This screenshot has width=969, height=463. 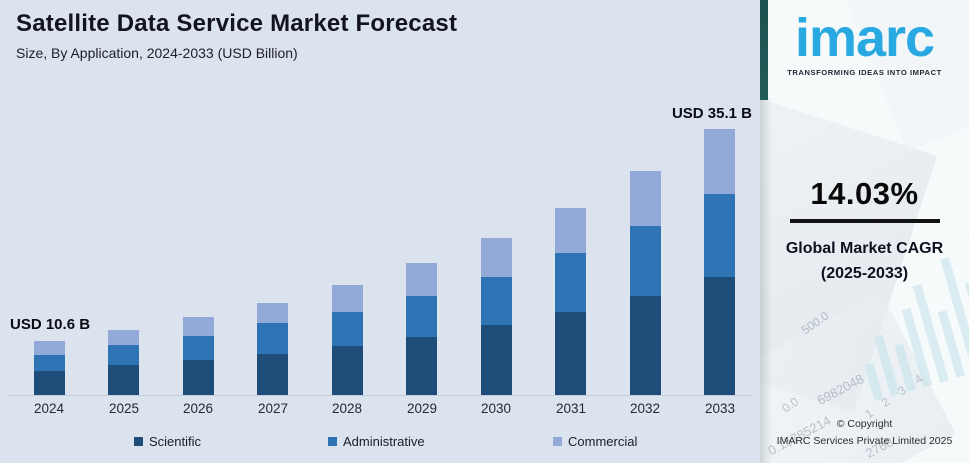 I want to click on legend-item-commercial: Commercial, so click(x=595, y=441).